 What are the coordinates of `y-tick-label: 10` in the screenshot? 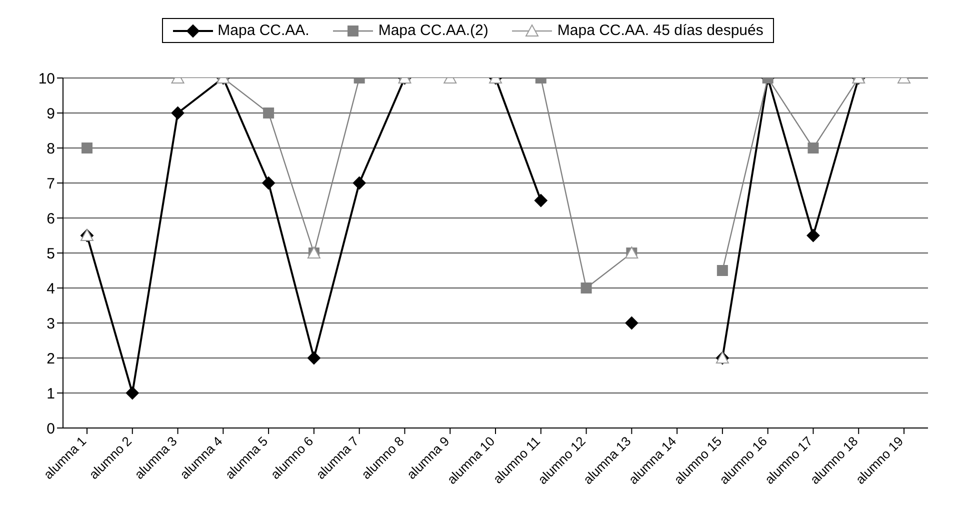 It's located at (46, 79).